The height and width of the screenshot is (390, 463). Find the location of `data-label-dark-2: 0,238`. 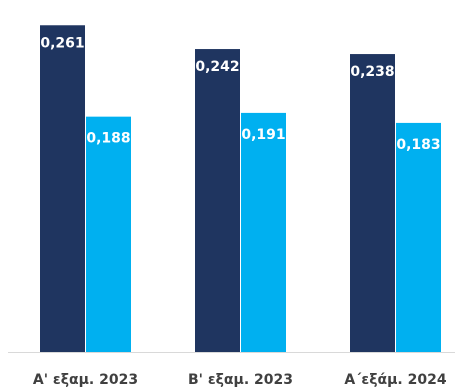

data-label-dark-2: 0,238 is located at coordinates (372, 72).